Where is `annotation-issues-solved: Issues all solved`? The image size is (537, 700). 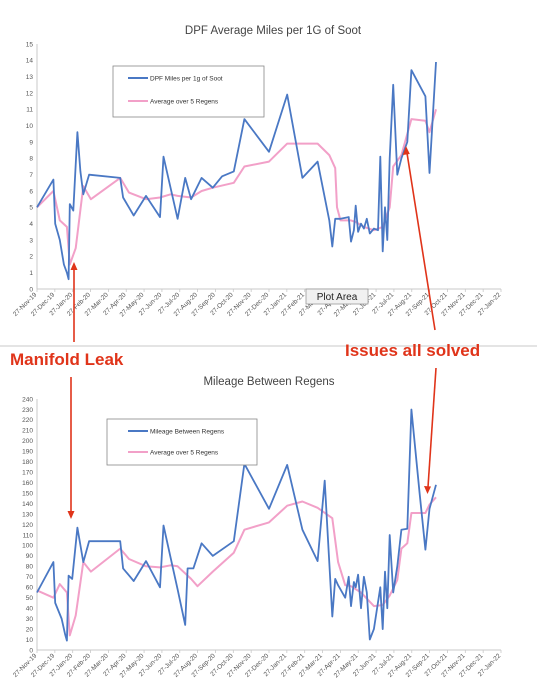
annotation-issues-solved: Issues all solved is located at coordinates (412, 320).